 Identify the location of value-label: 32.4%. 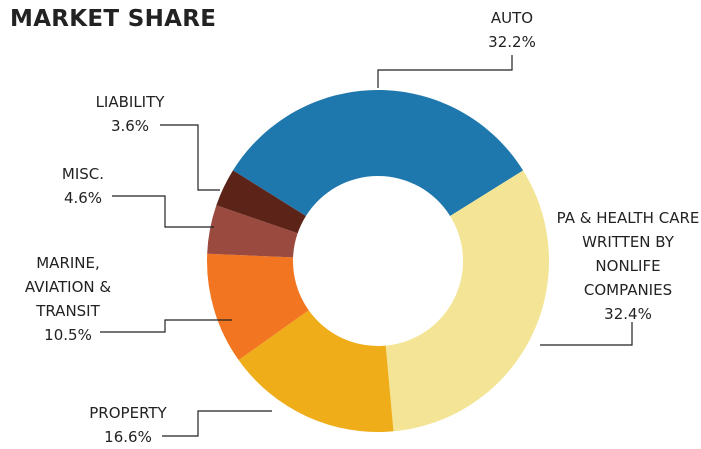
(628, 314).